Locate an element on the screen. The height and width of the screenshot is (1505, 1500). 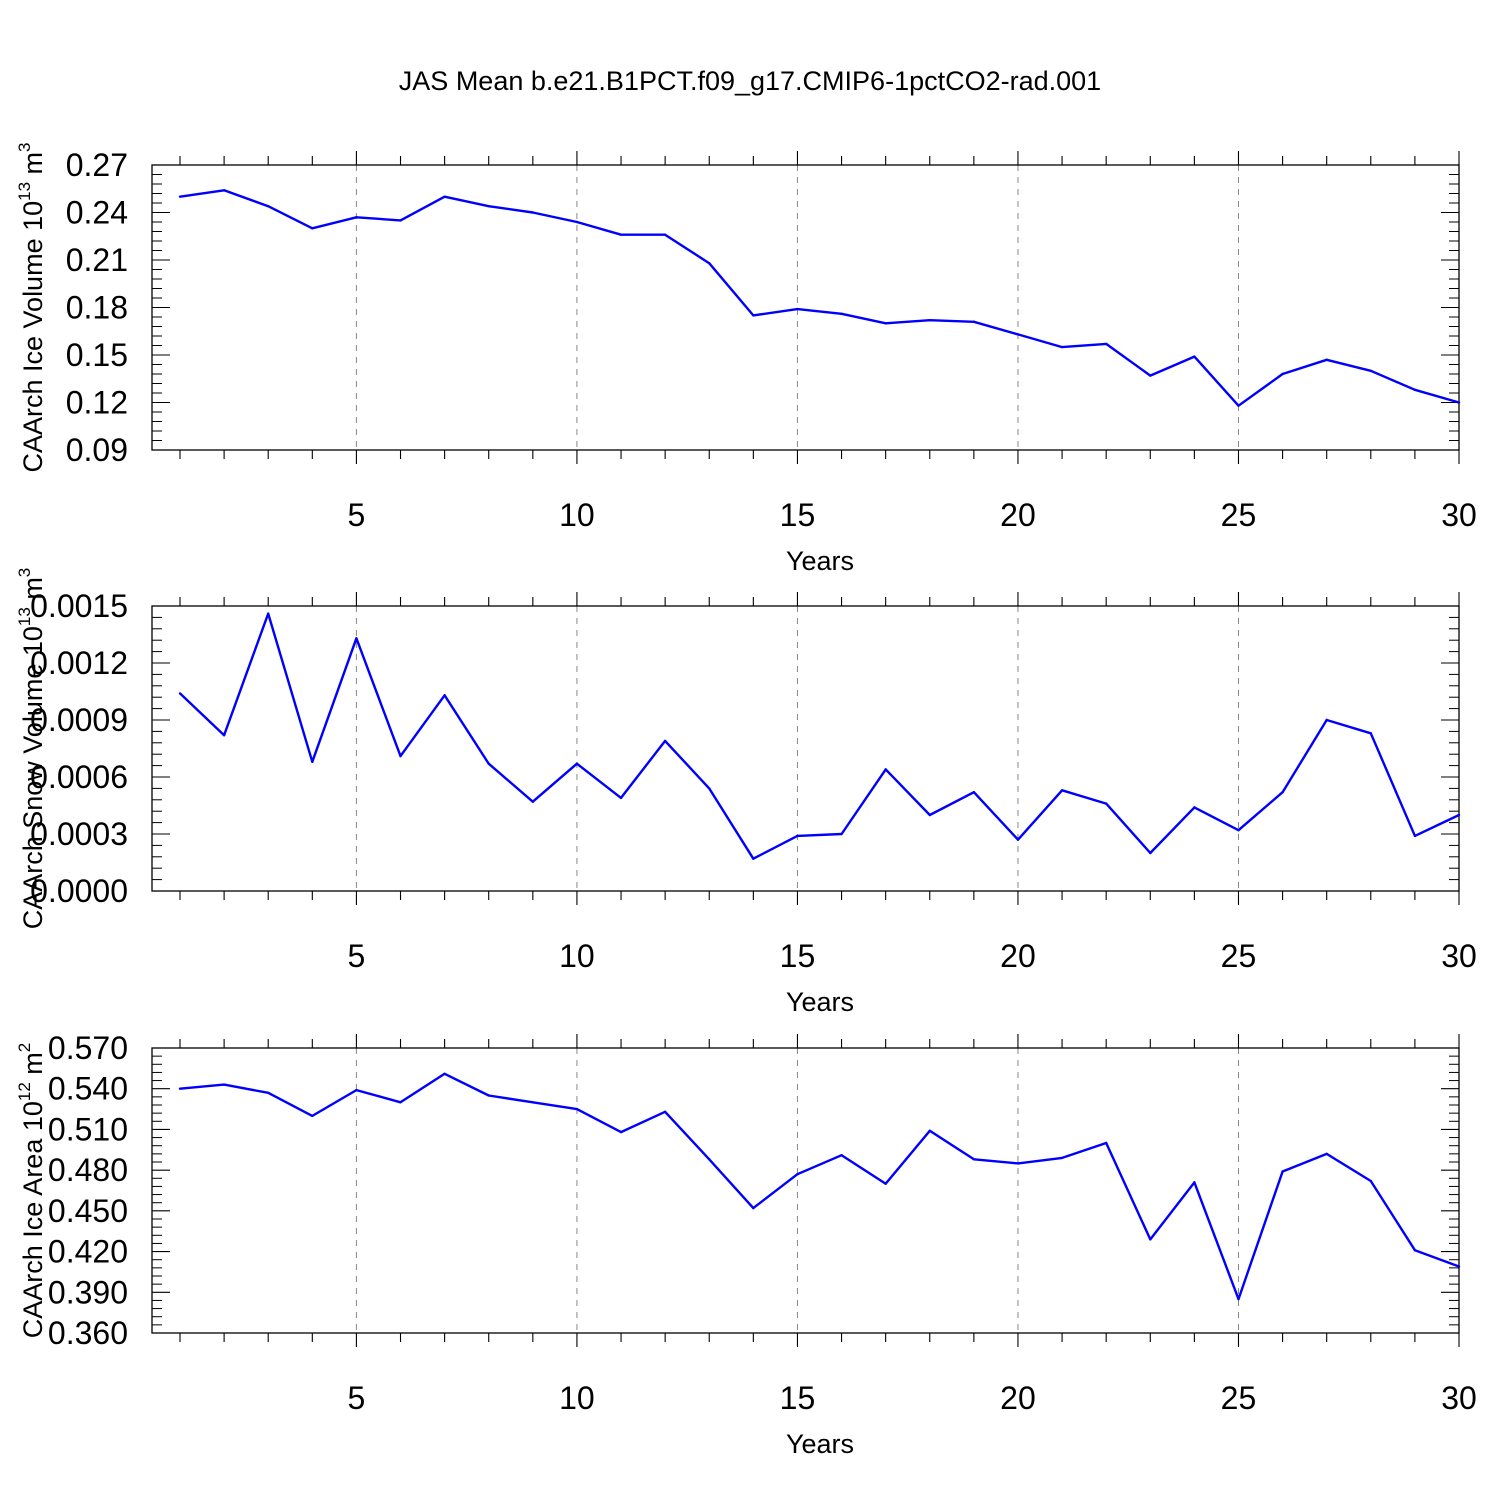
y-tick-label: 0.450 is located at coordinates (88, 1211).